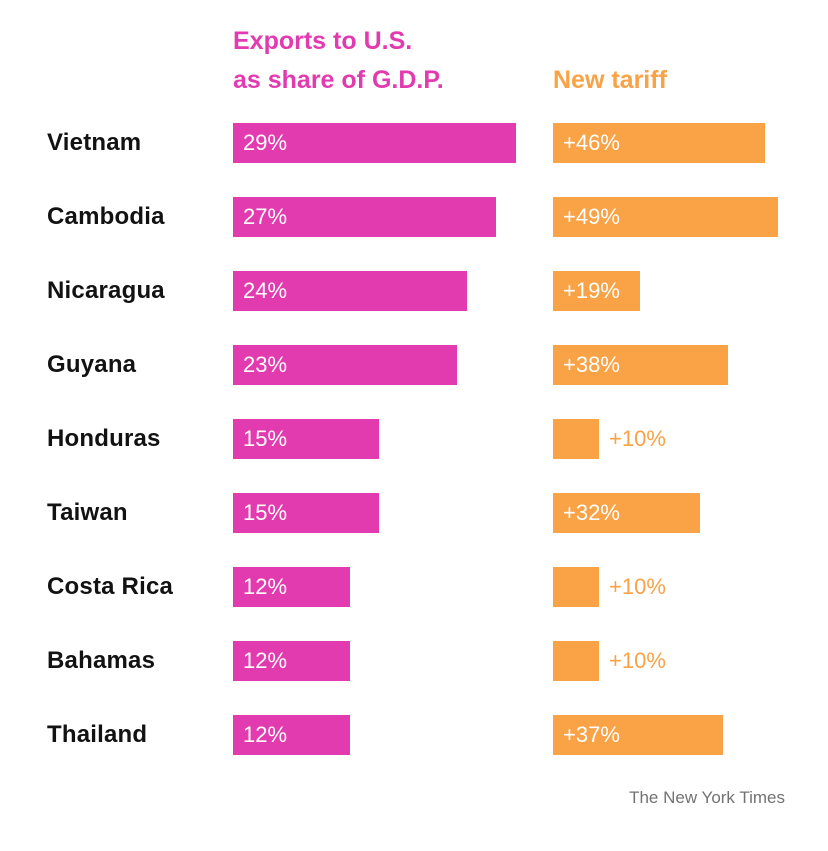 This screenshot has height=851, width=828. I want to click on exports-cell: 24%, so click(393, 290).